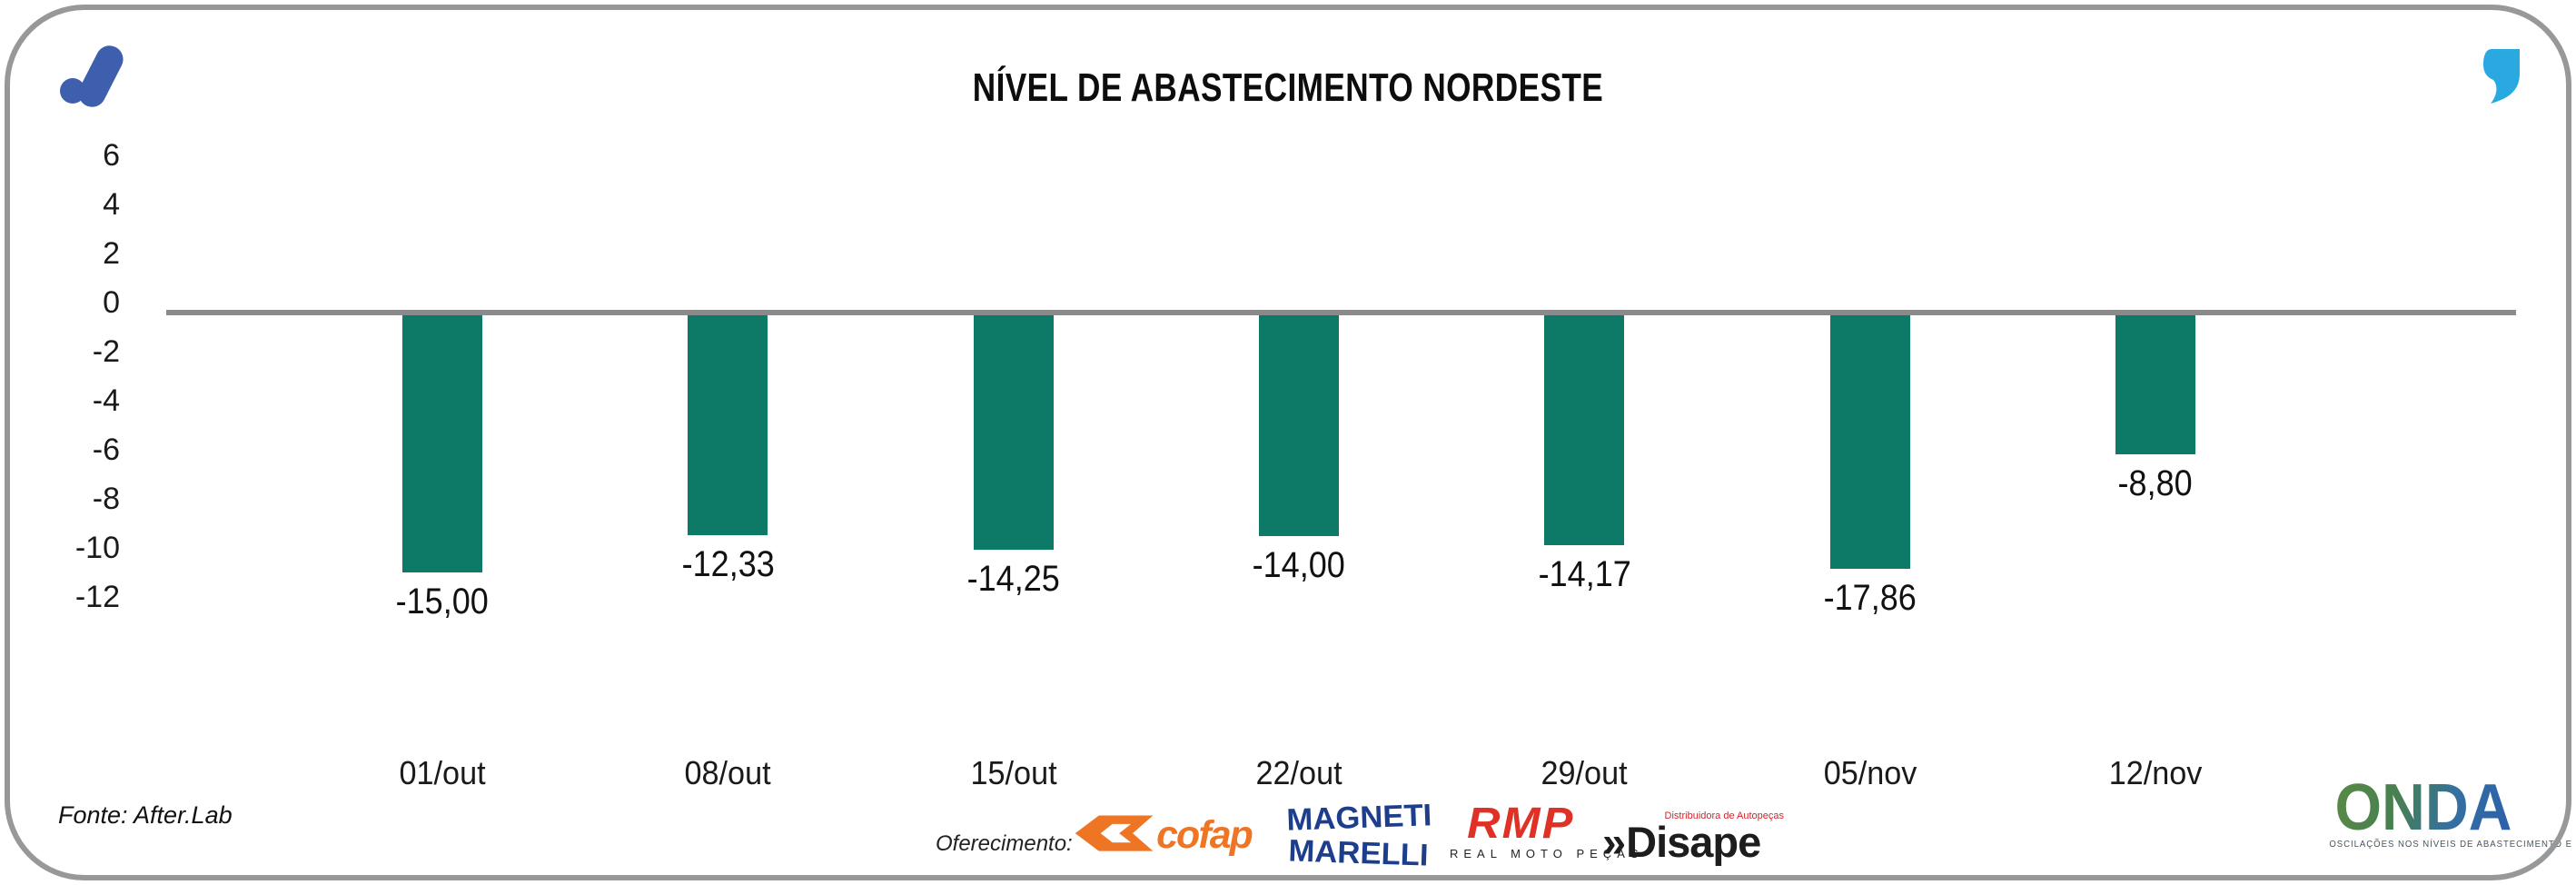  What do you see at coordinates (1013, 579) in the screenshot?
I see `bar-value-label: -14,25` at bounding box center [1013, 579].